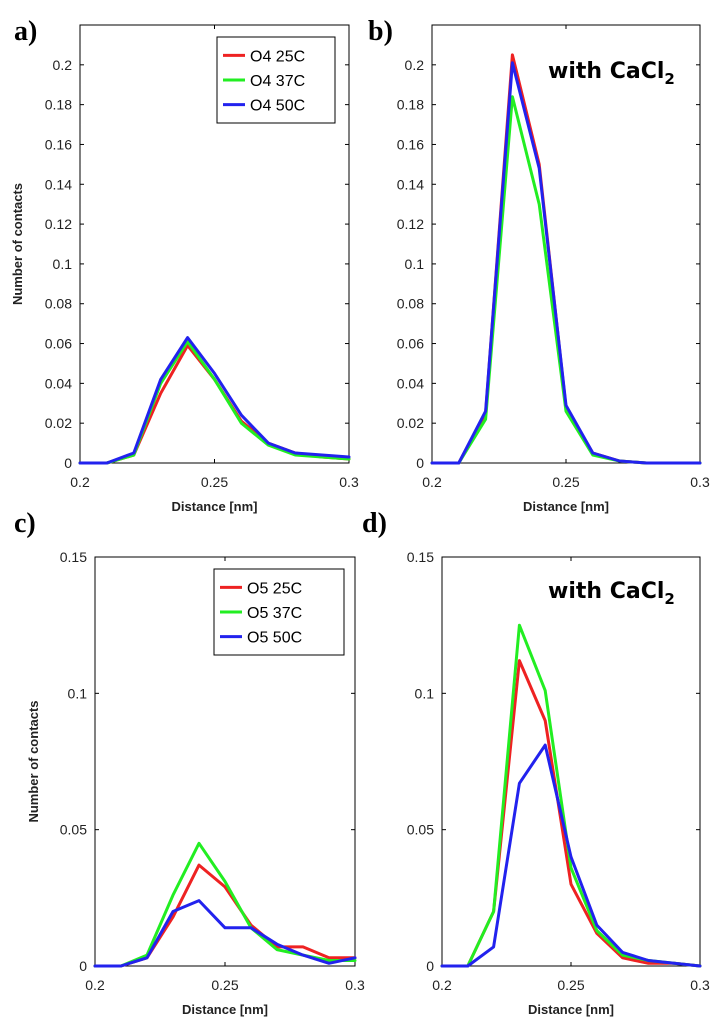  What do you see at coordinates (380, 31) in the screenshot?
I see `panel-label: b)` at bounding box center [380, 31].